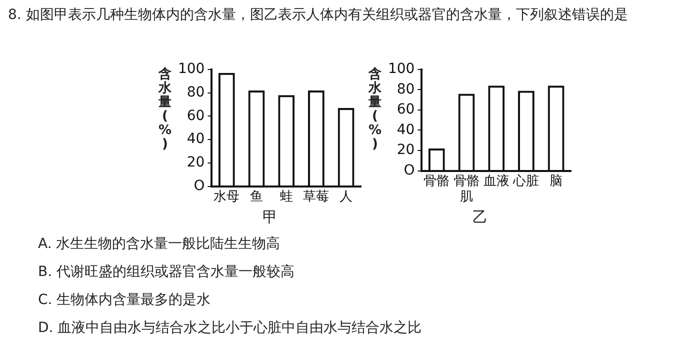 This screenshot has width=700, height=339. I want to click on text: C. 生物体内含量最多的是水, so click(124, 300).